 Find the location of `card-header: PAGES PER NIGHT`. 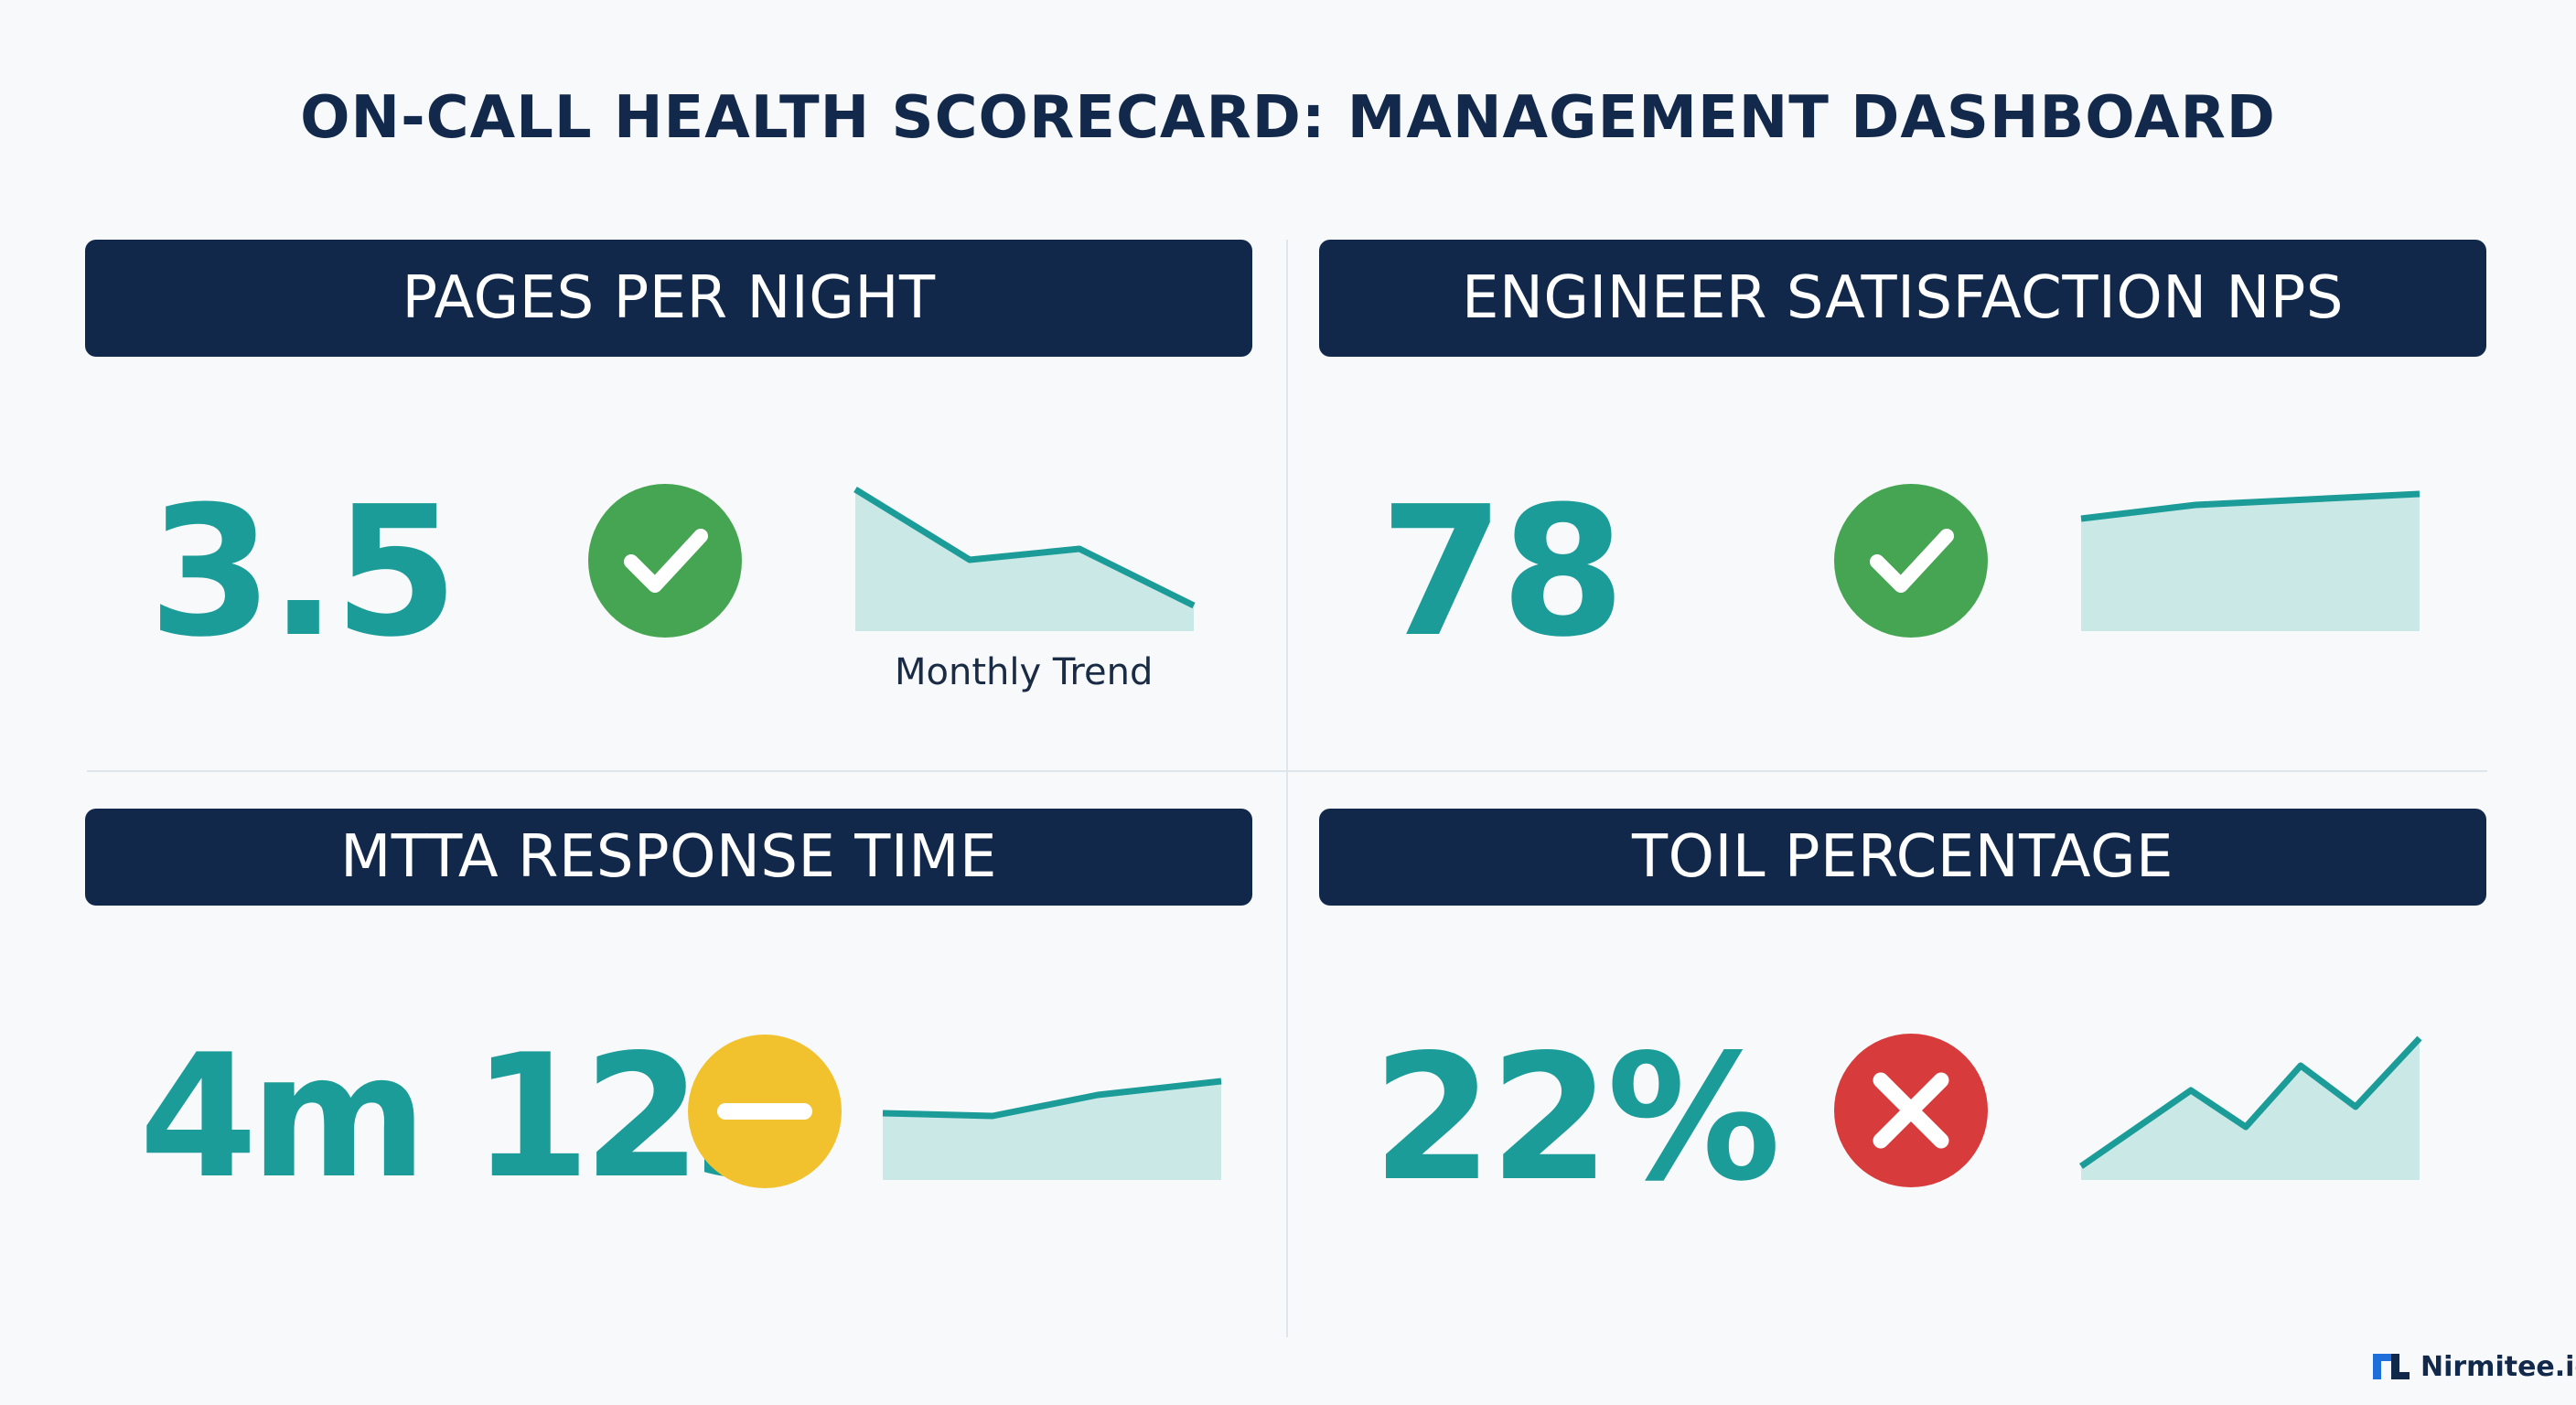

card-header: PAGES PER NIGHT is located at coordinates (669, 298).